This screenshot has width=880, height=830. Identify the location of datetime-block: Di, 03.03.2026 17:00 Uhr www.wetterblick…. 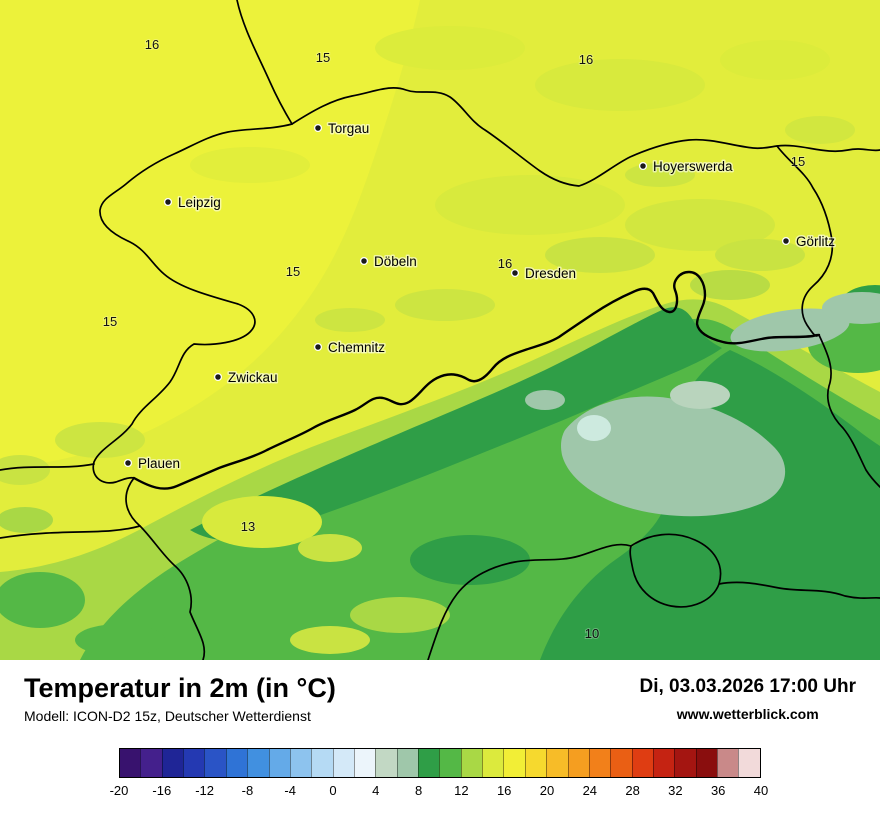
(747, 697).